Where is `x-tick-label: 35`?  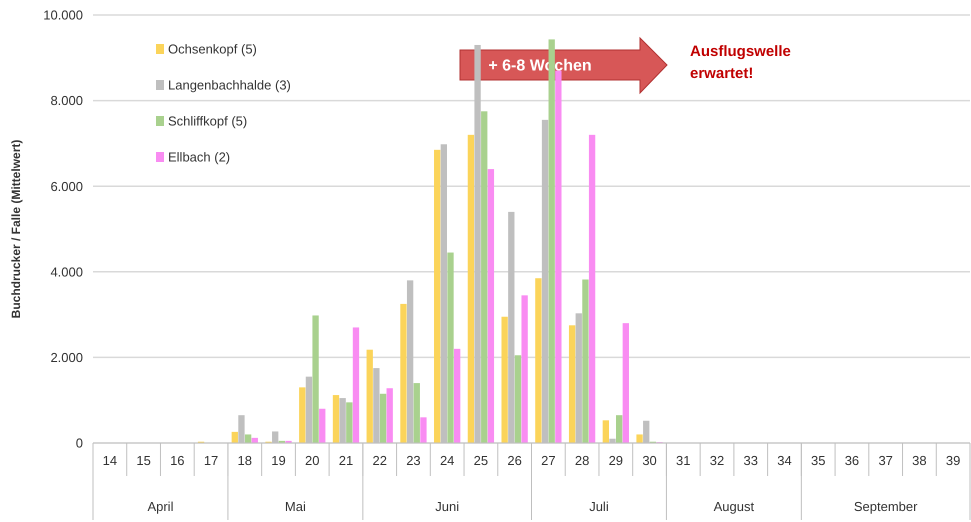 x-tick-label: 35 is located at coordinates (818, 460).